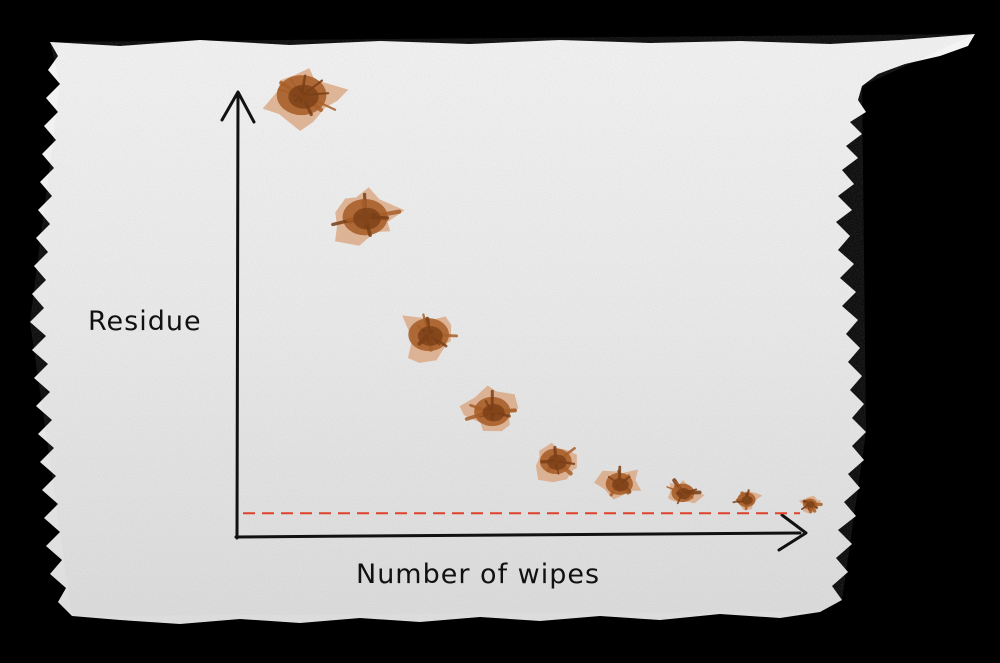  Describe the element at coordinates (478, 574) in the screenshot. I see `x-axis-label: Number of wipes` at that location.